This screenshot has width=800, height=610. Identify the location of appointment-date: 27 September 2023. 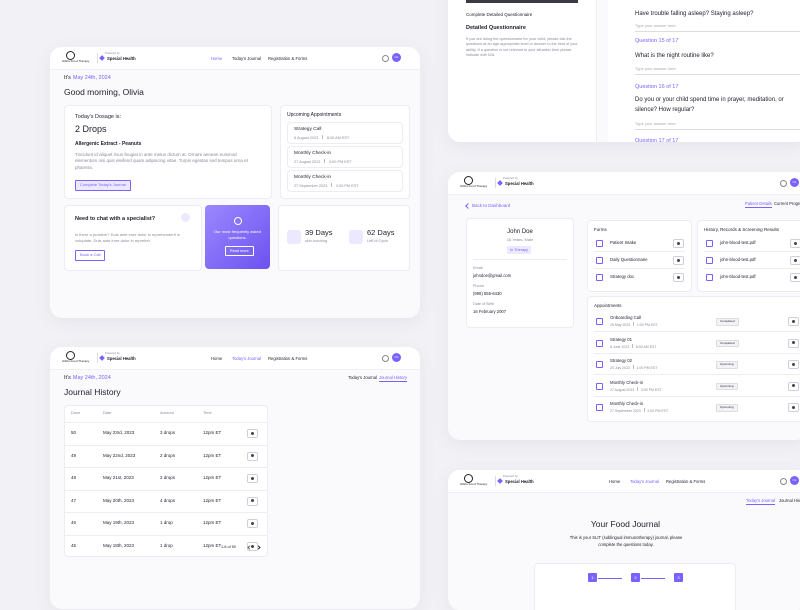
(625, 411).